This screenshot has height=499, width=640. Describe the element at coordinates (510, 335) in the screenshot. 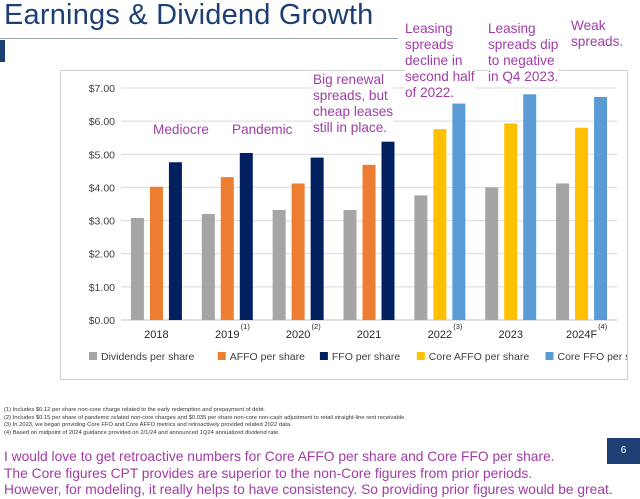

I see `x-tick-label: 2023` at that location.